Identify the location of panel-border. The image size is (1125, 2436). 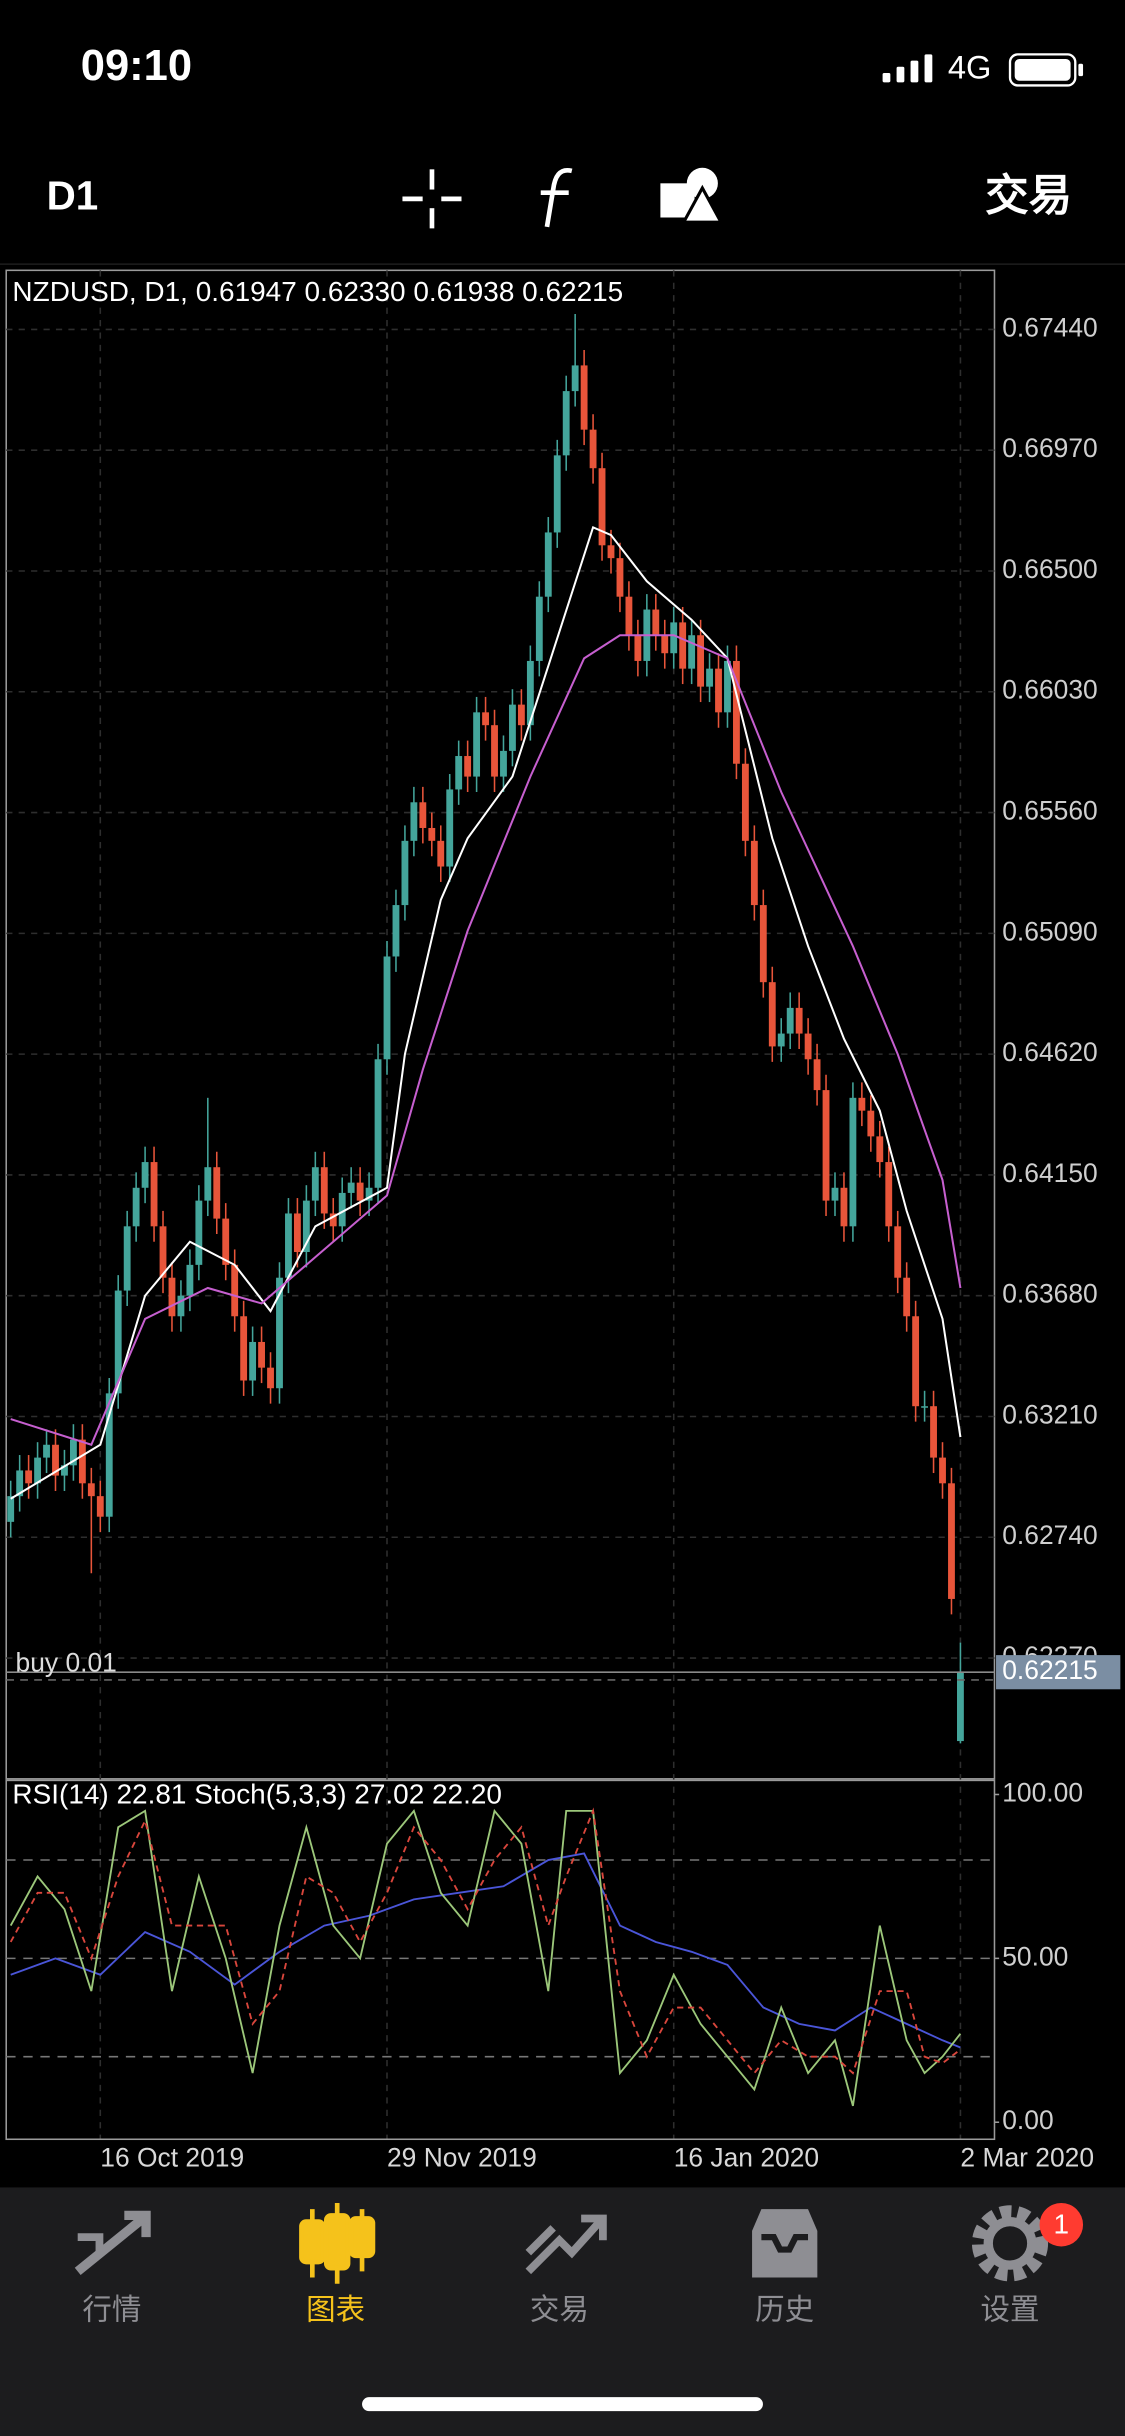
(500, 1960).